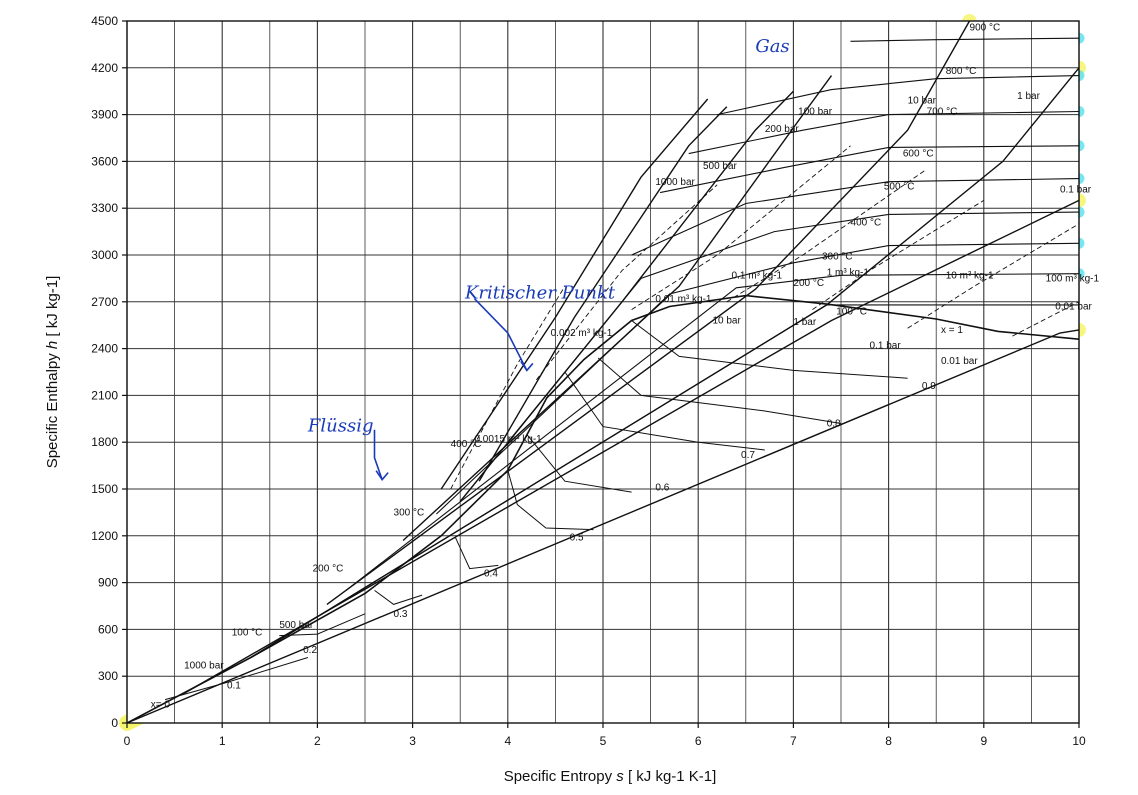 The image size is (1138, 795). What do you see at coordinates (508, 439) in the screenshot?
I see `curve-label: 0.0015 m³ kg-1` at bounding box center [508, 439].